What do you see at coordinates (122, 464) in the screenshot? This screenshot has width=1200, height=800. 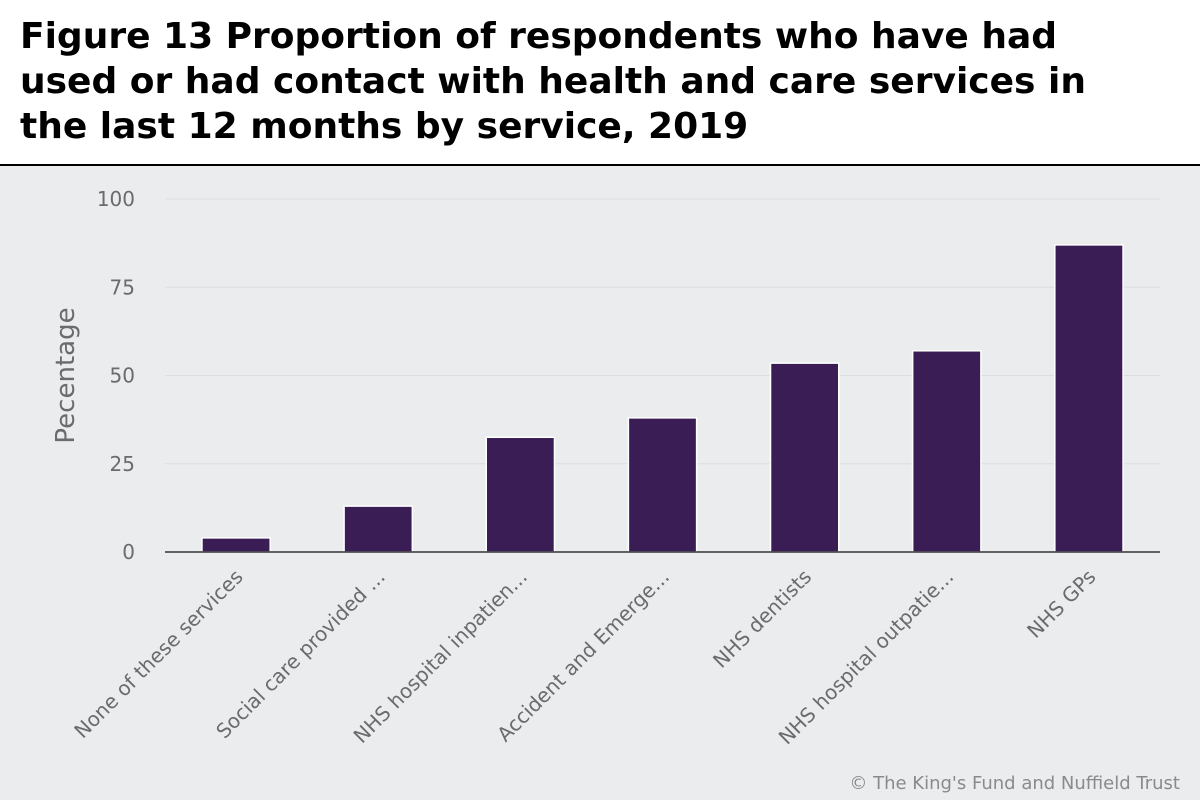 I see `y-tick-label: 25` at bounding box center [122, 464].